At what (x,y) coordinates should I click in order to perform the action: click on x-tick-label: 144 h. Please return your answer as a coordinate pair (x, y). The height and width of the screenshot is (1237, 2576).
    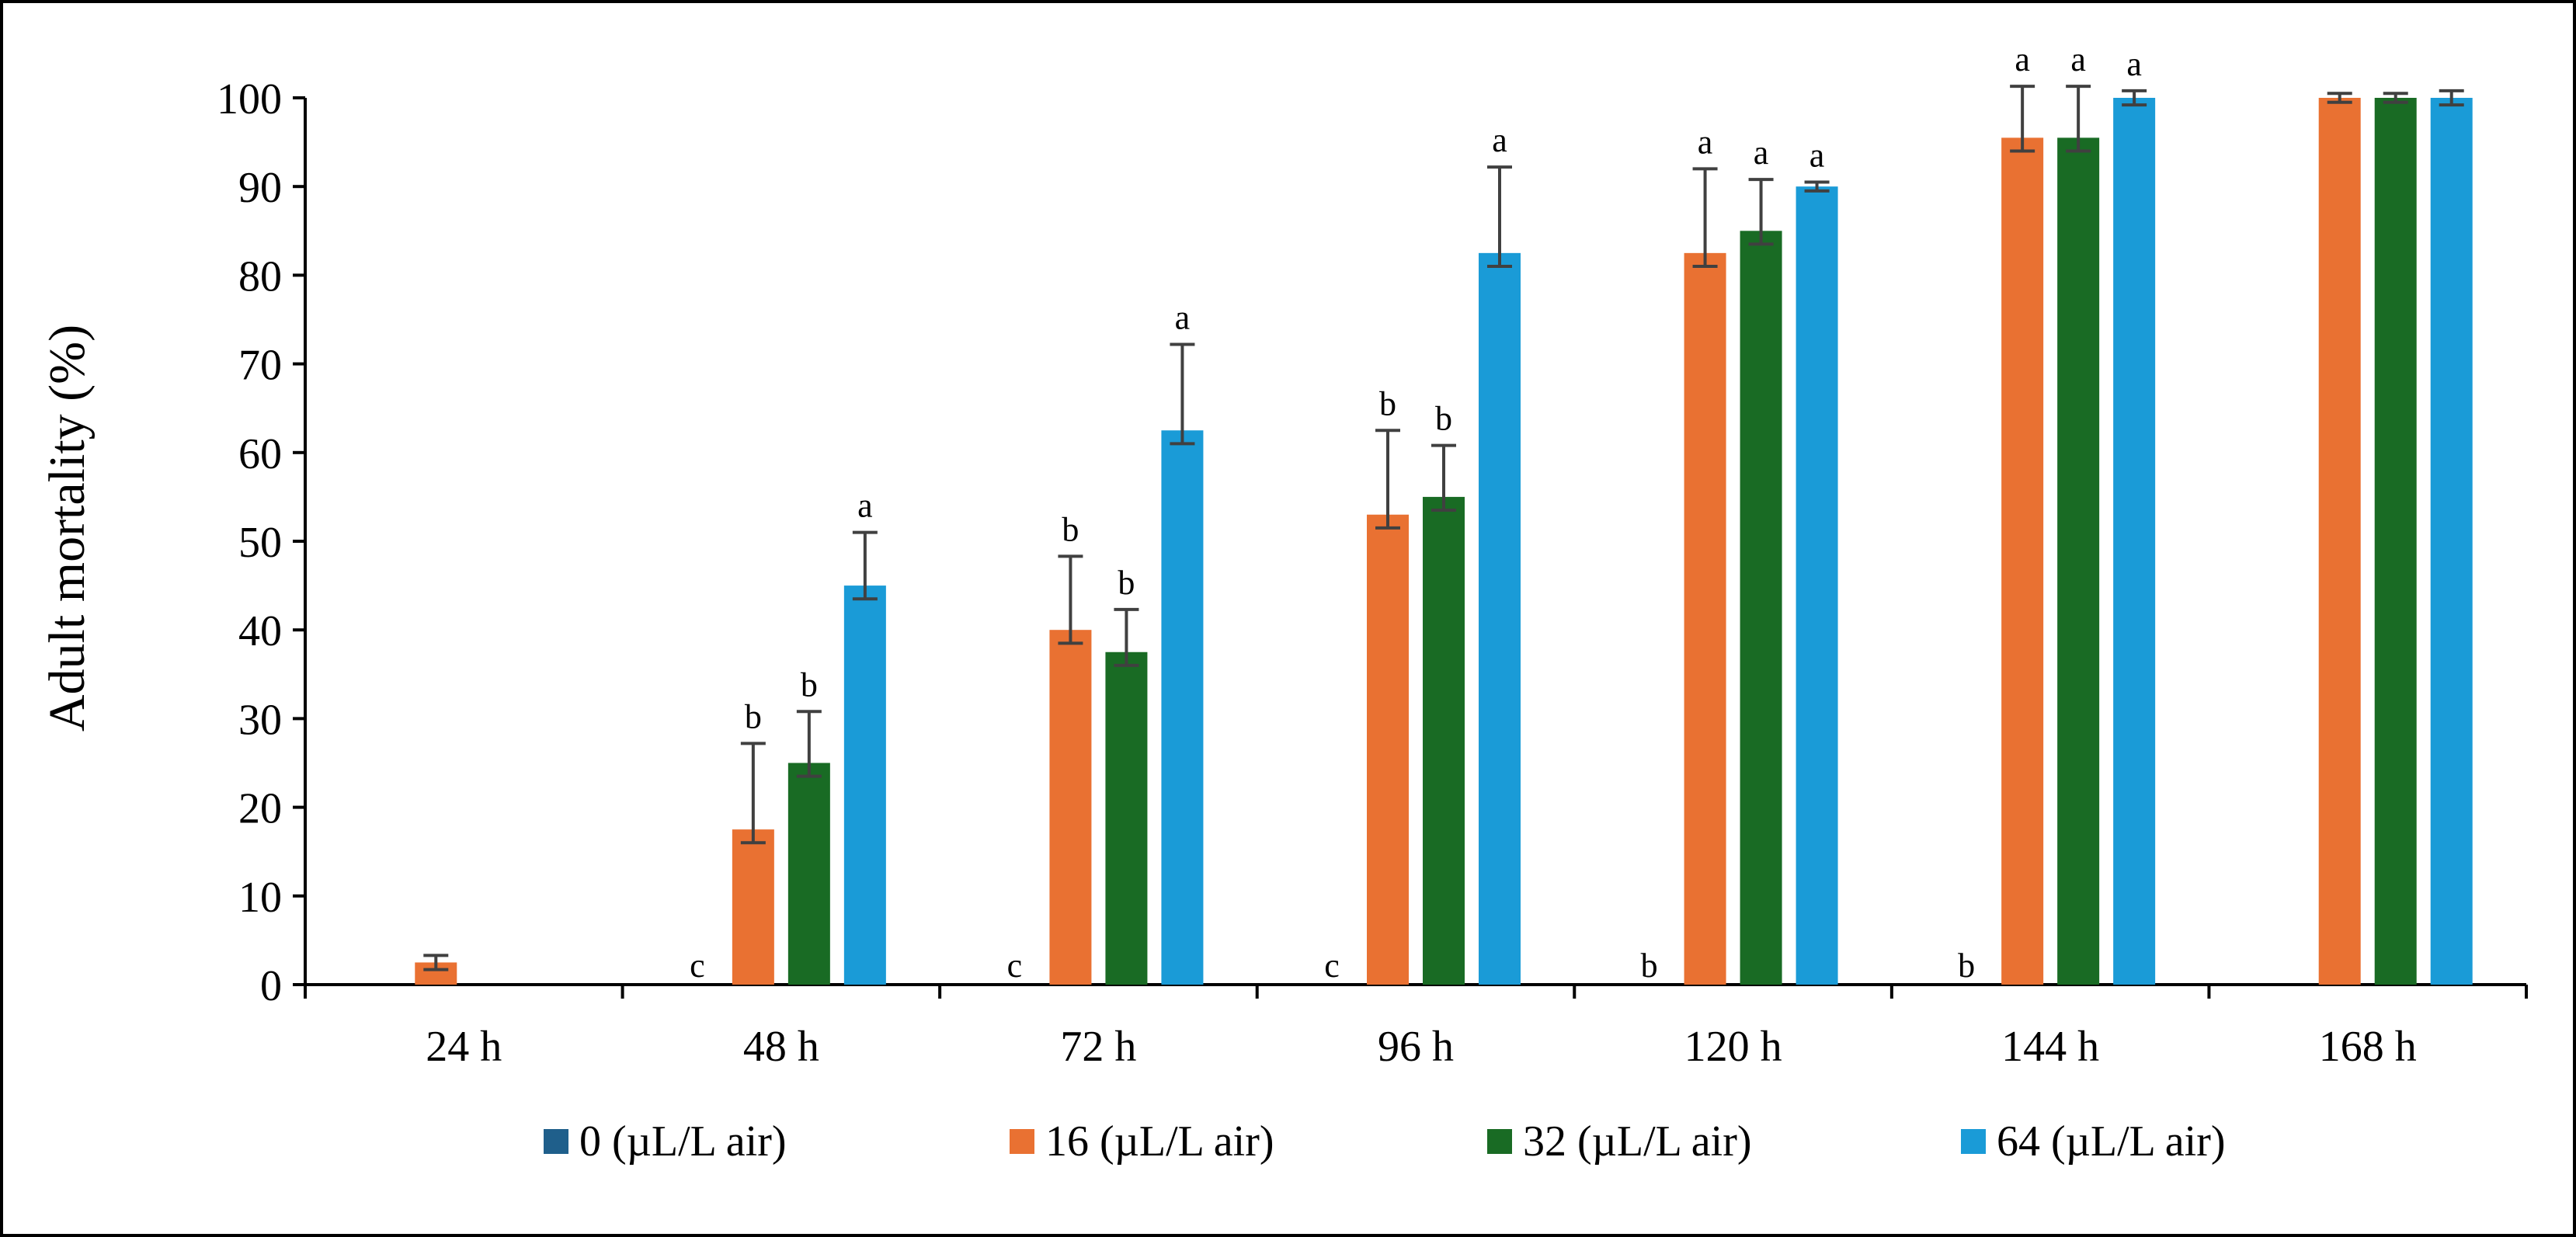
    Looking at the image, I should click on (2050, 1047).